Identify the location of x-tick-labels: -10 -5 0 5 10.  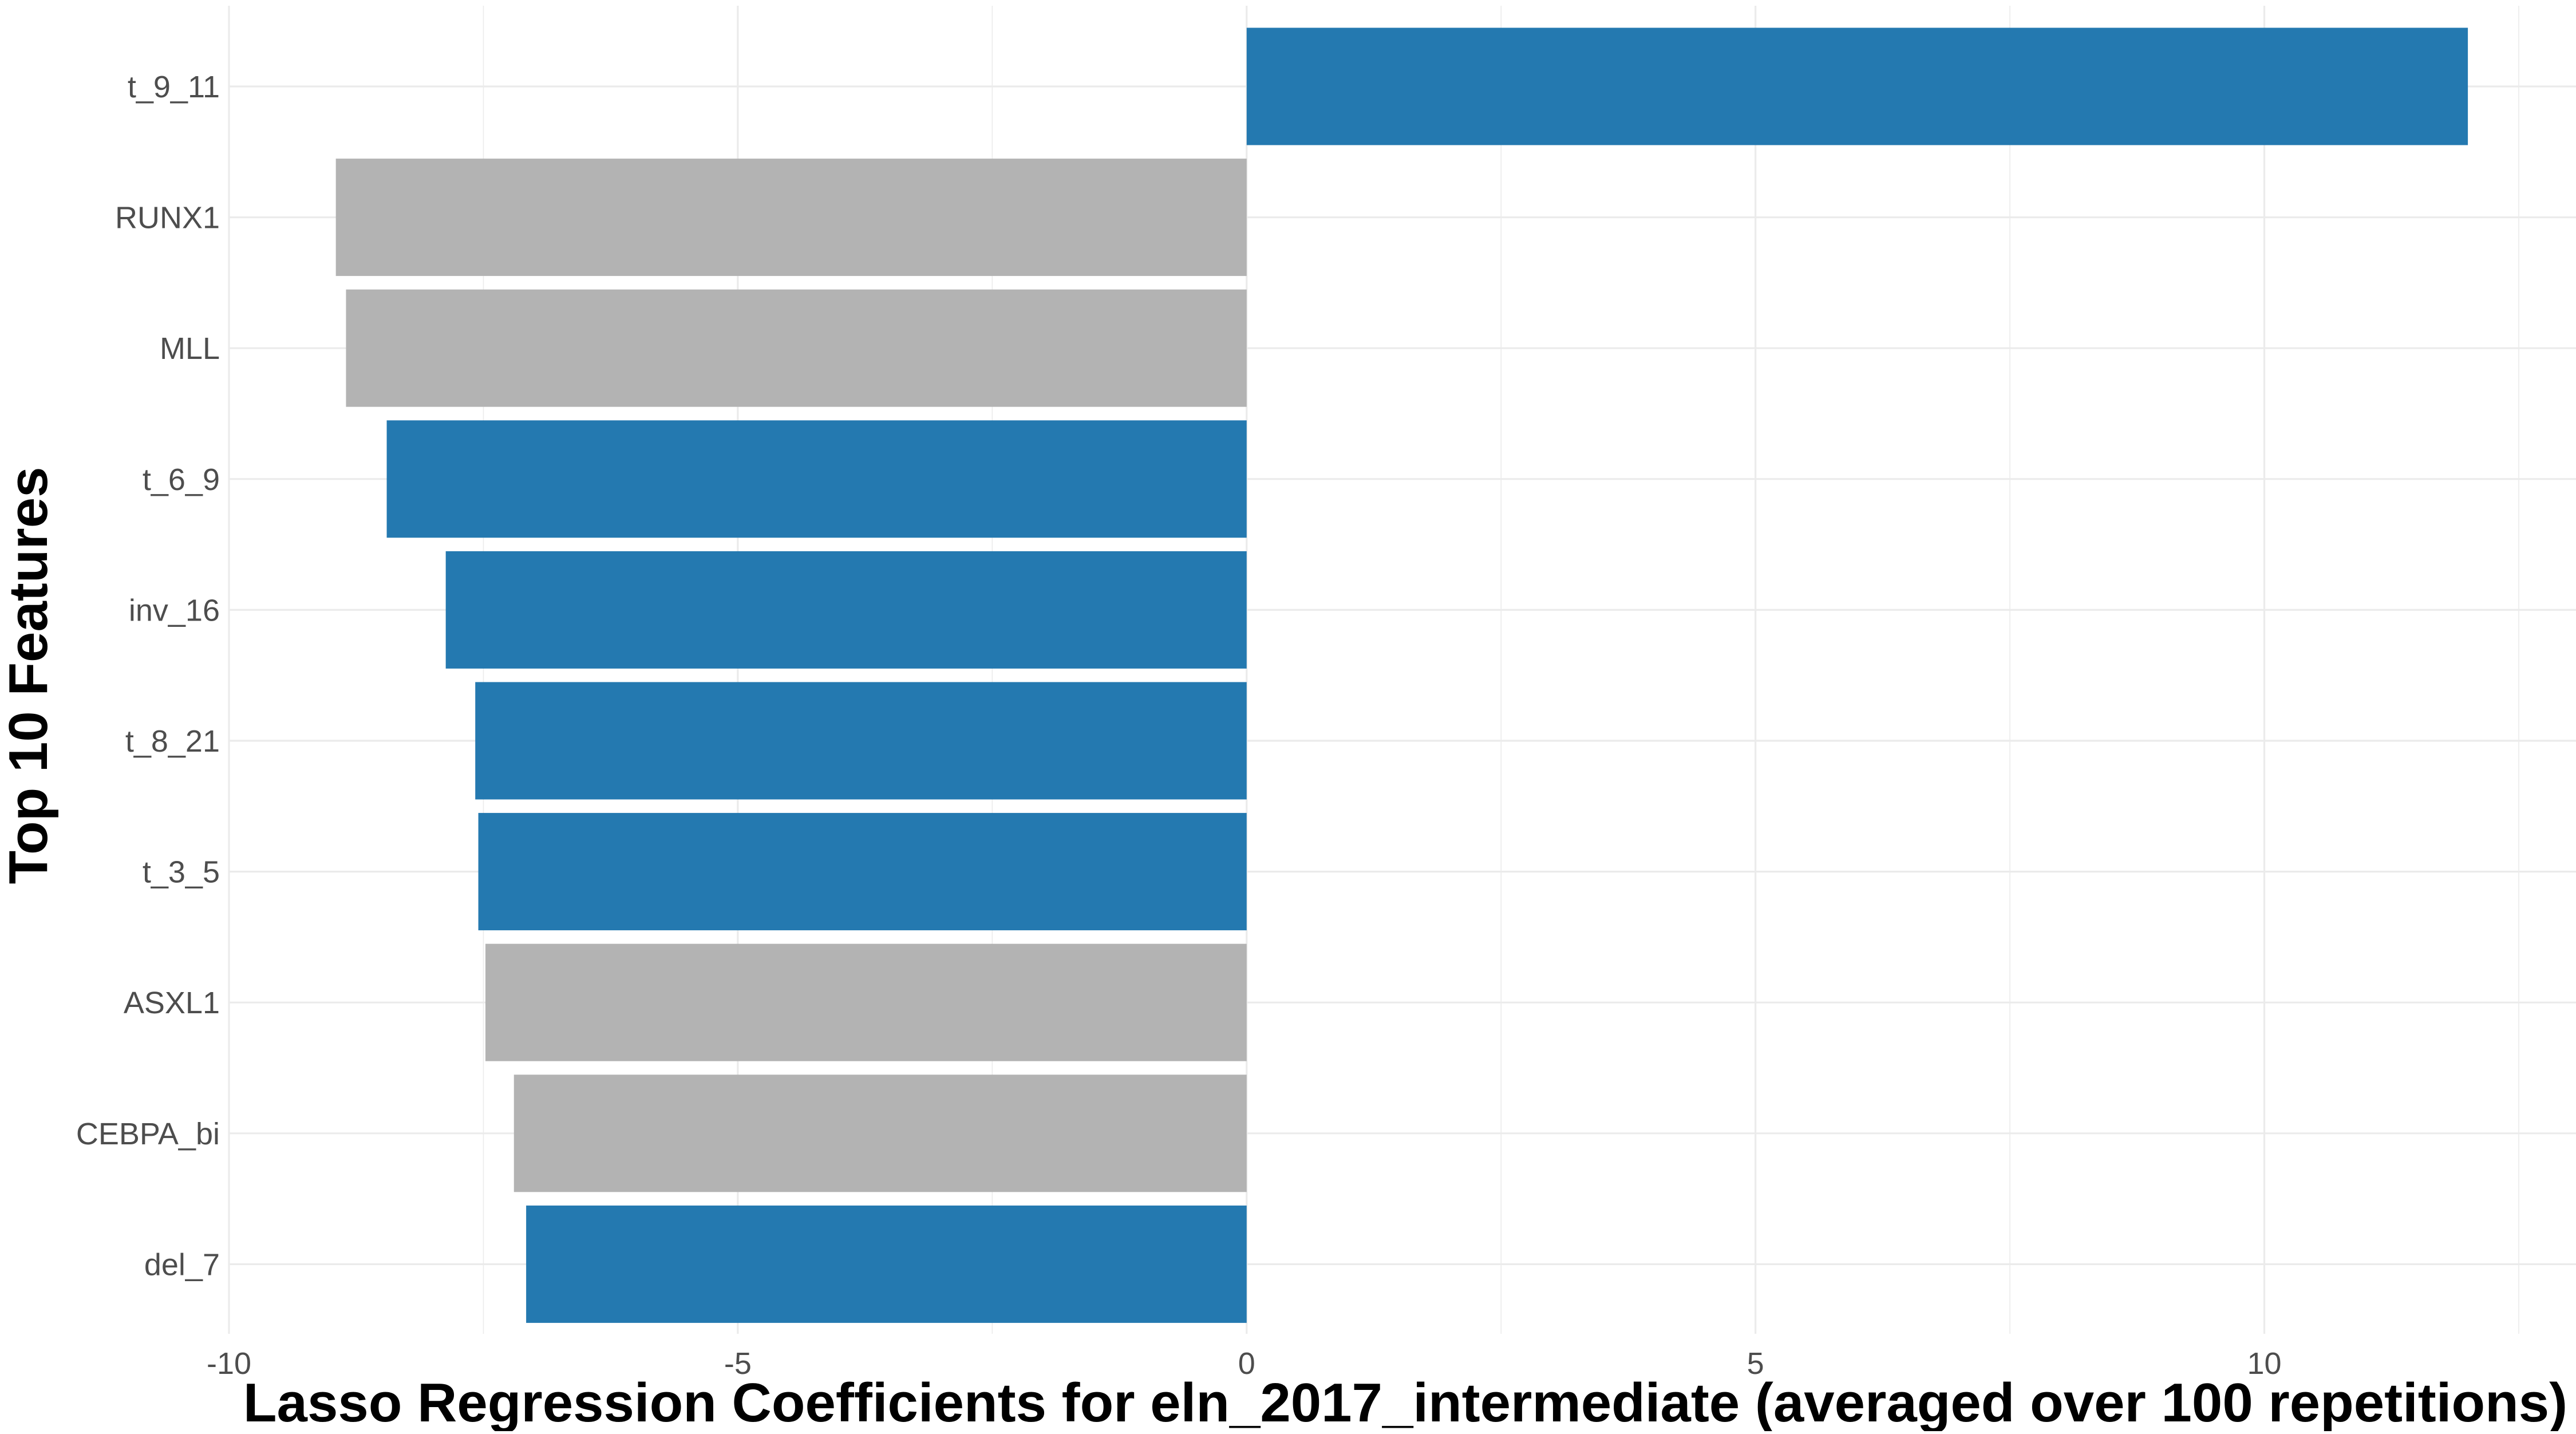
(1244, 1363).